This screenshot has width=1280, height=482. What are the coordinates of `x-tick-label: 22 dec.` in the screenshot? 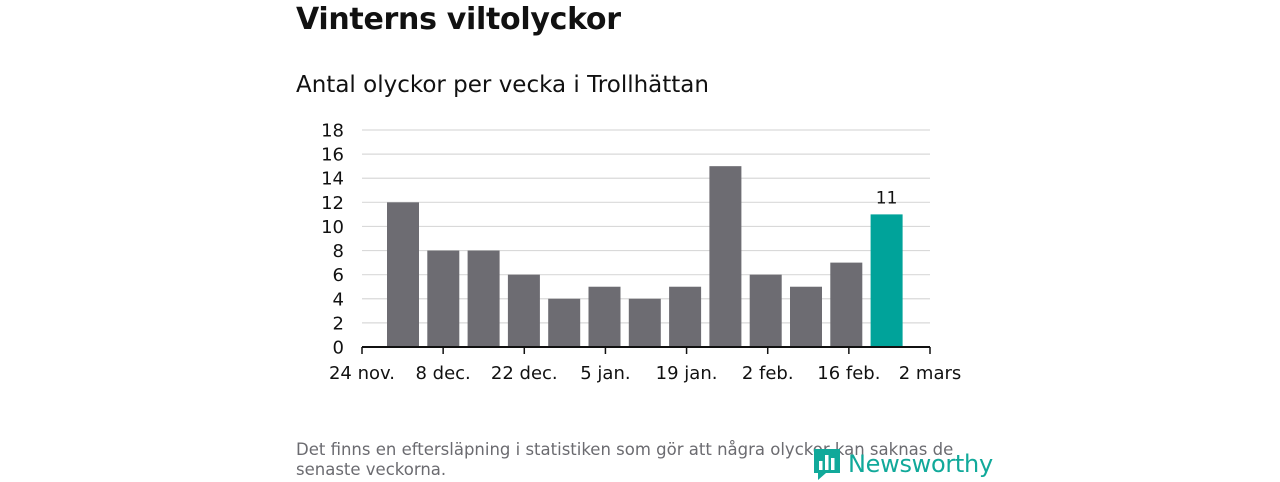 It's located at (524, 373).